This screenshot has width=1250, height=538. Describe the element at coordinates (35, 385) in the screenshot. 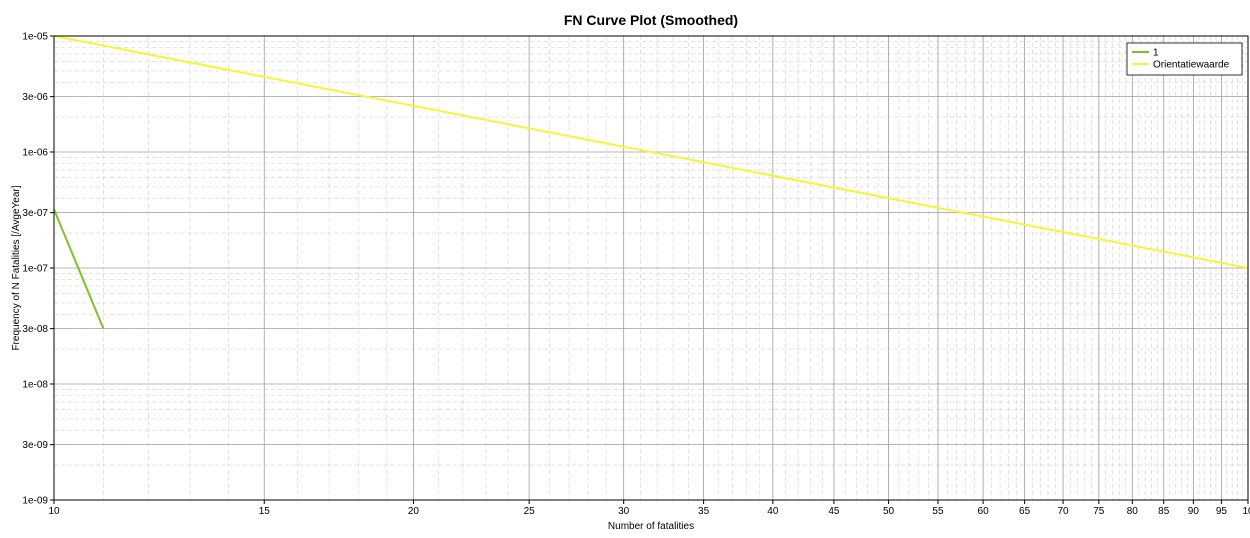

I see `y-tick-label: 1e-08` at that location.